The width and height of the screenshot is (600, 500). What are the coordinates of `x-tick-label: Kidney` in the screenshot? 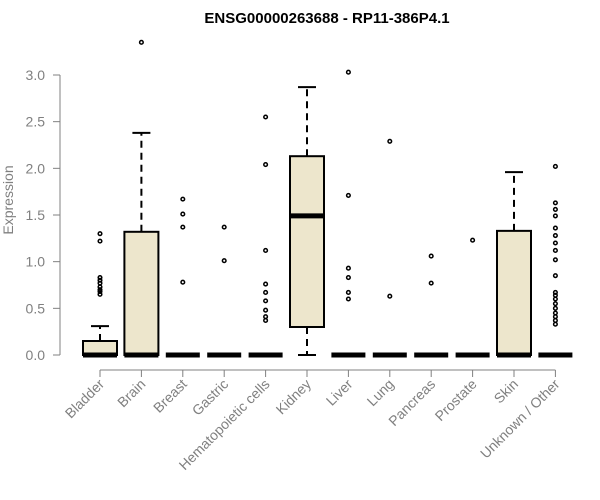 It's located at (294, 397).